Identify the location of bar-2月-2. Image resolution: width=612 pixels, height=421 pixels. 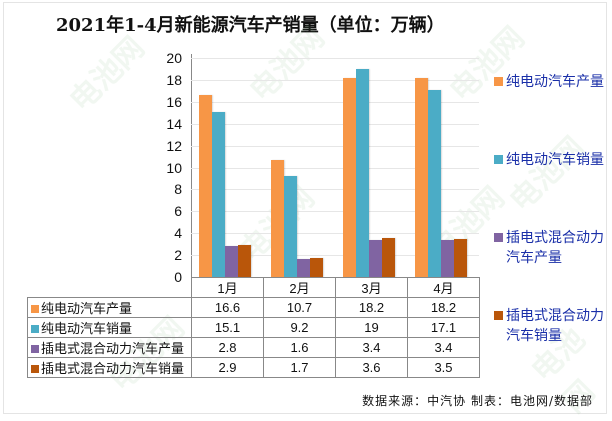
(303, 268).